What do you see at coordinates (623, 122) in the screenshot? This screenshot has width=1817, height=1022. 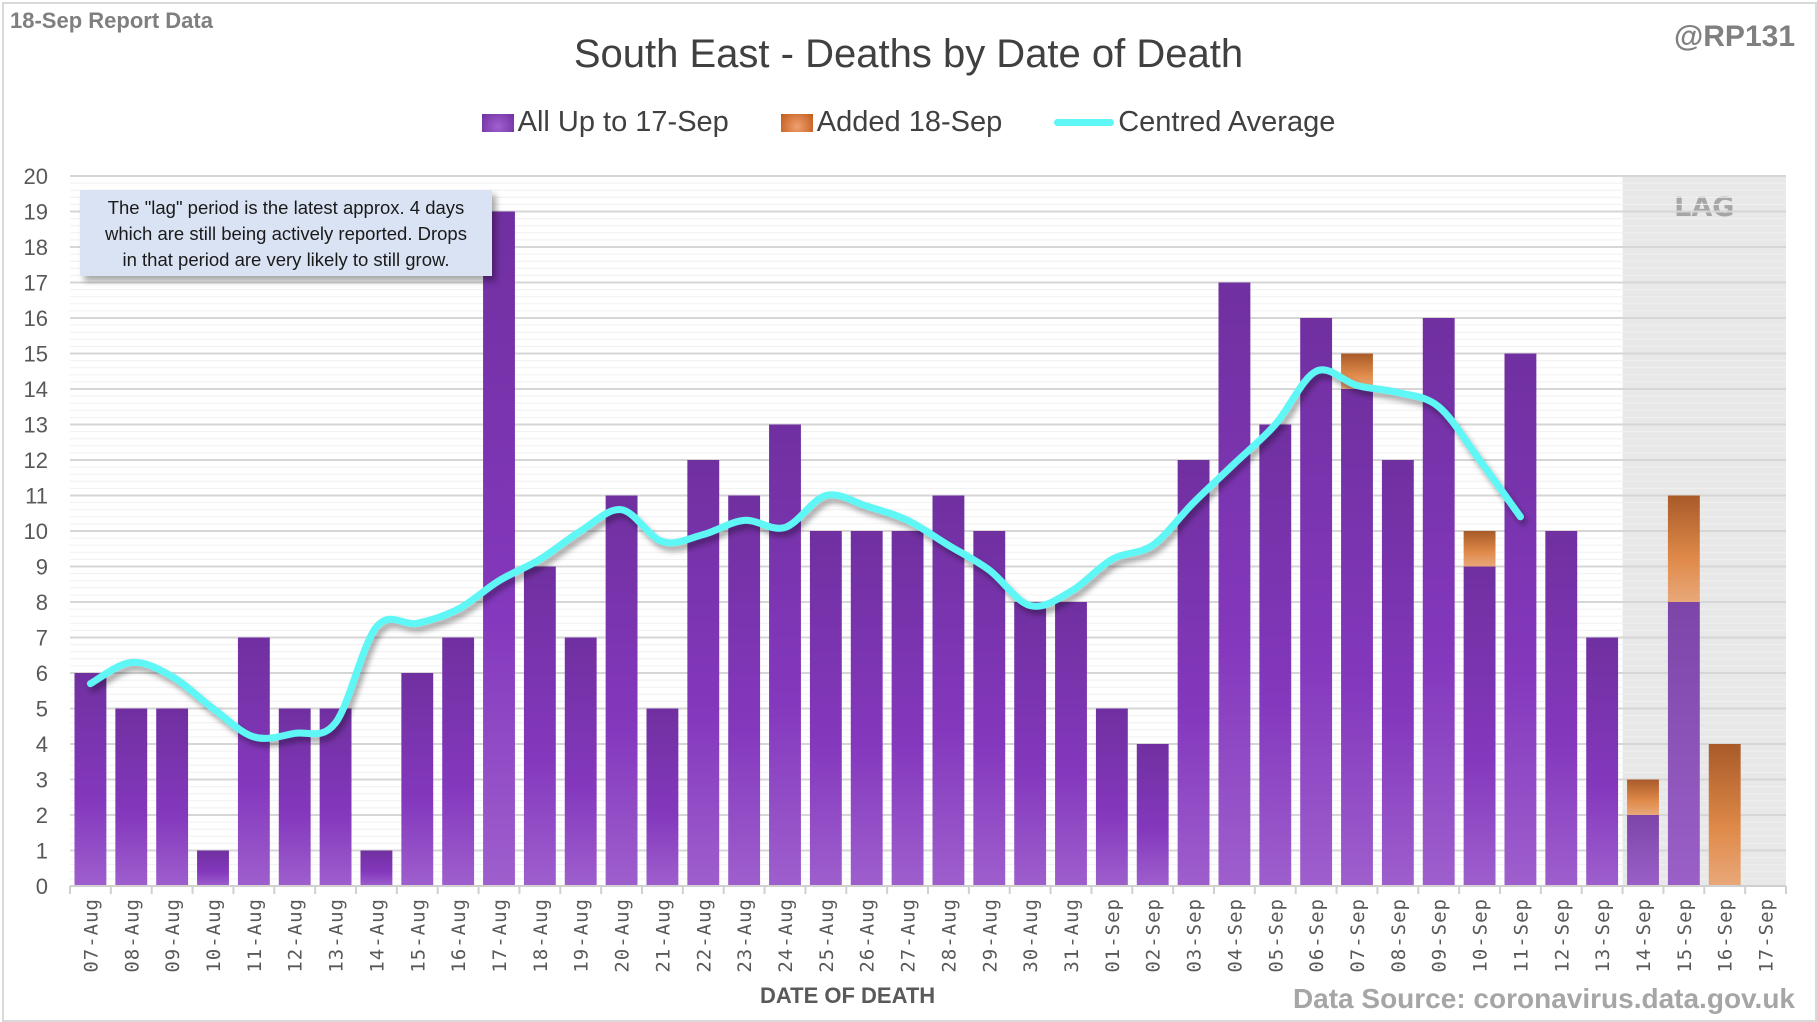 I see `legend-label-base: All Up to 17-Sep` at bounding box center [623, 122].